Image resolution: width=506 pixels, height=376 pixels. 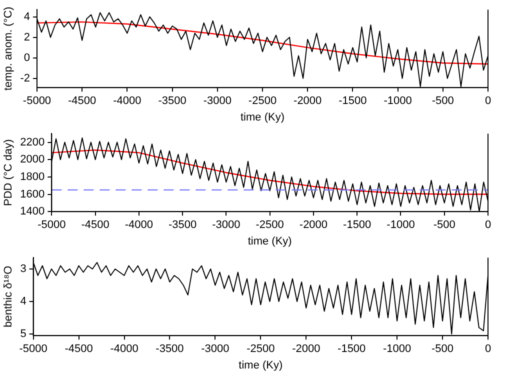 I want to click on y-tick-label: 1400, so click(x=32, y=212).